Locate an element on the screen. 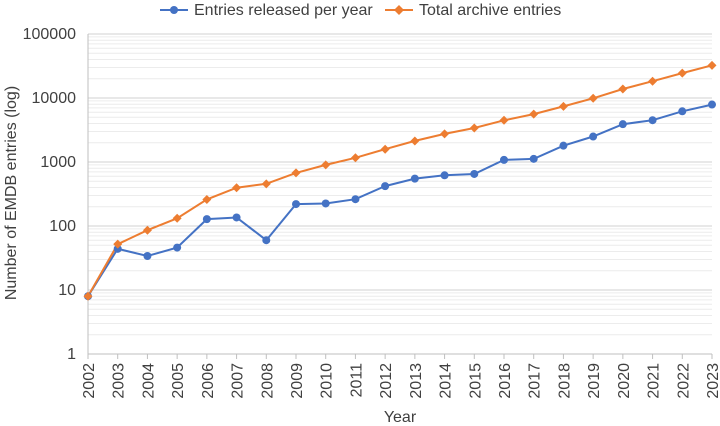 This screenshot has height=426, width=720. y-axis-title: Number of EMDB entries (log) is located at coordinates (11, 193).